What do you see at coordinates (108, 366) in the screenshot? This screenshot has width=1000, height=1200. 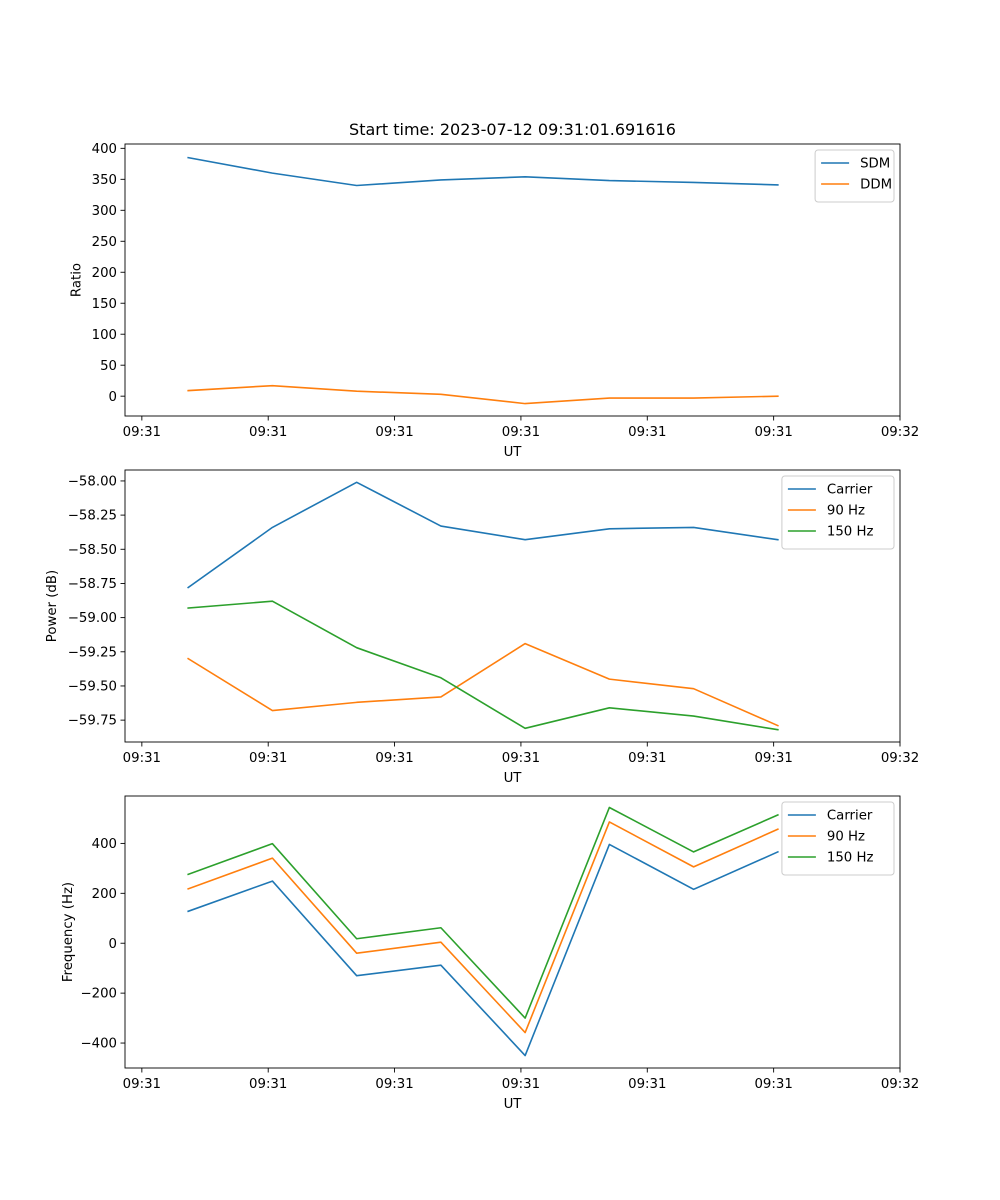 I see `y-tick-label: 50` at bounding box center [108, 366].